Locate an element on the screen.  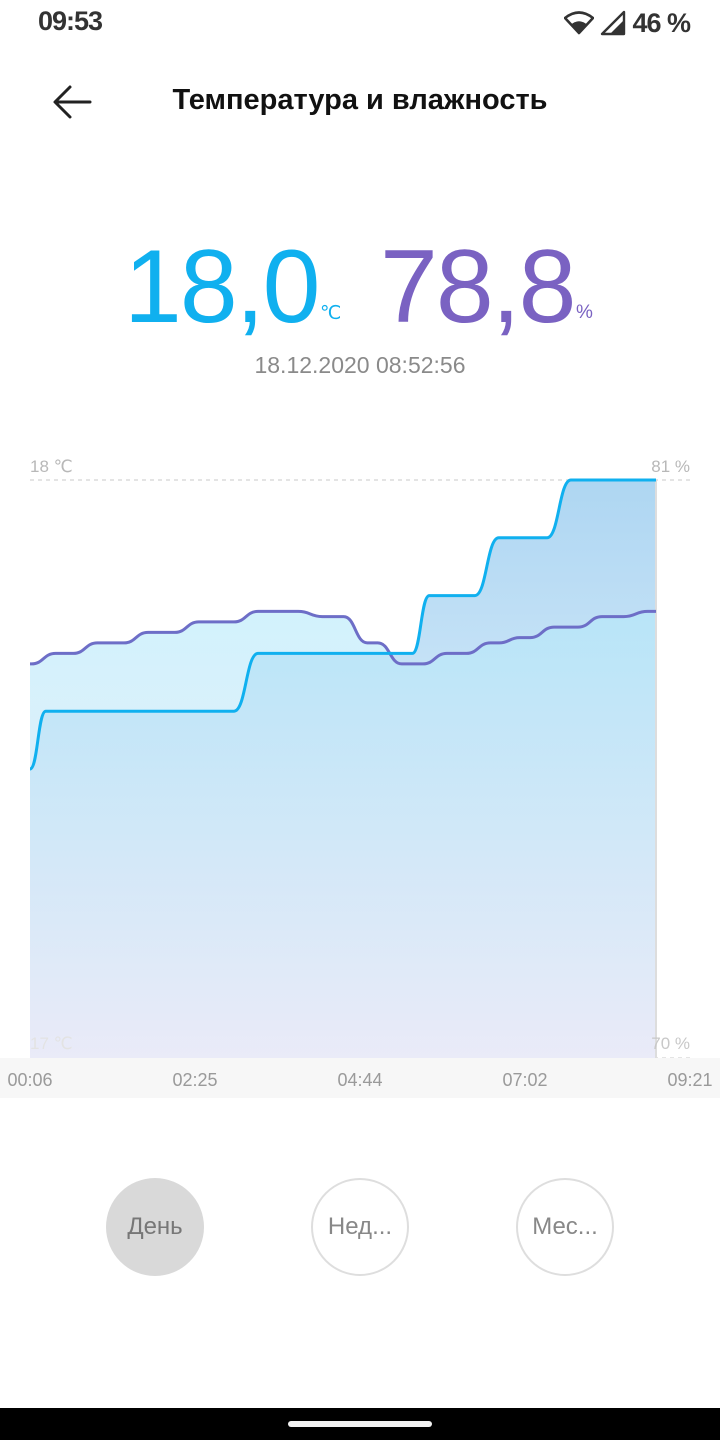
x-axis-tick-label: 04:44 is located at coordinates (359, 1080).